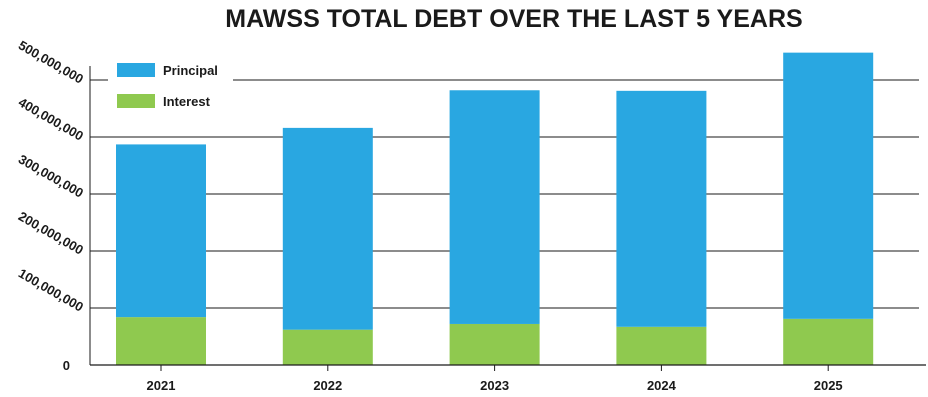 Image resolution: width=928 pixels, height=397 pixels. Describe the element at coordinates (51, 289) in the screenshot. I see `y-tick-label: 100,000,000` at that location.